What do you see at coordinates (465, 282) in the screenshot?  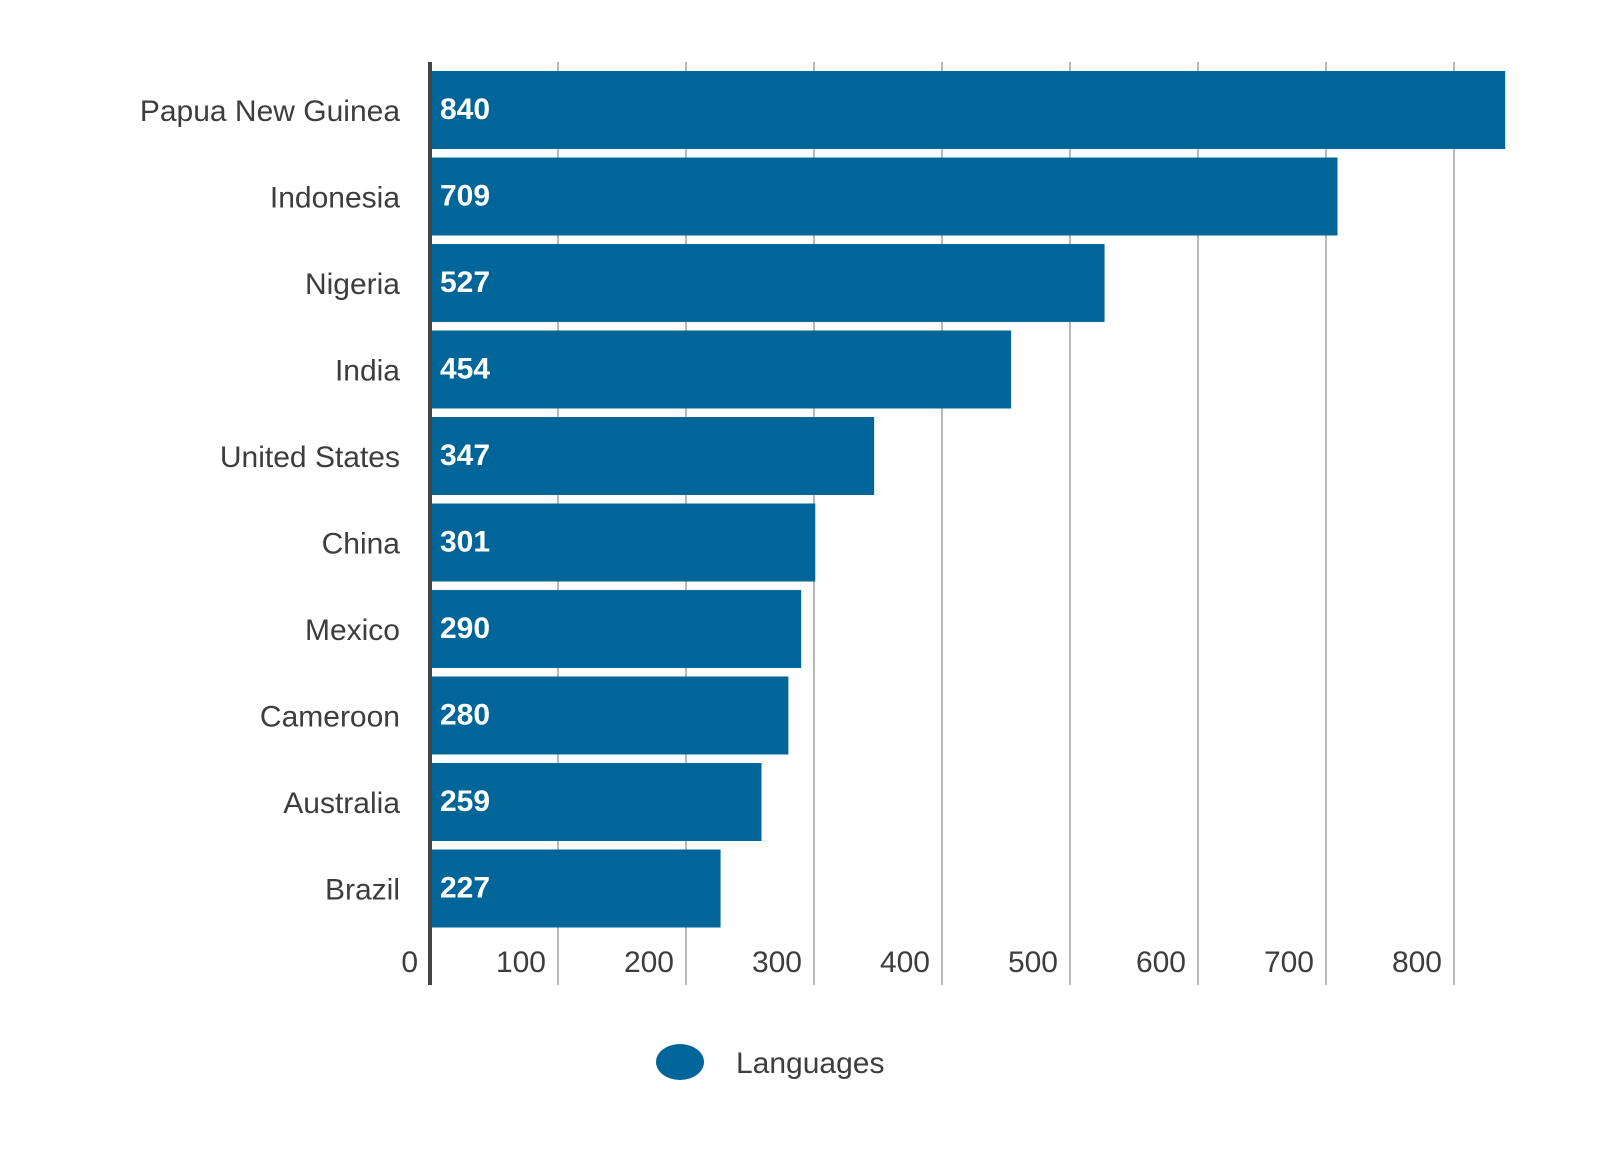 I see `value-label-2: 527` at bounding box center [465, 282].